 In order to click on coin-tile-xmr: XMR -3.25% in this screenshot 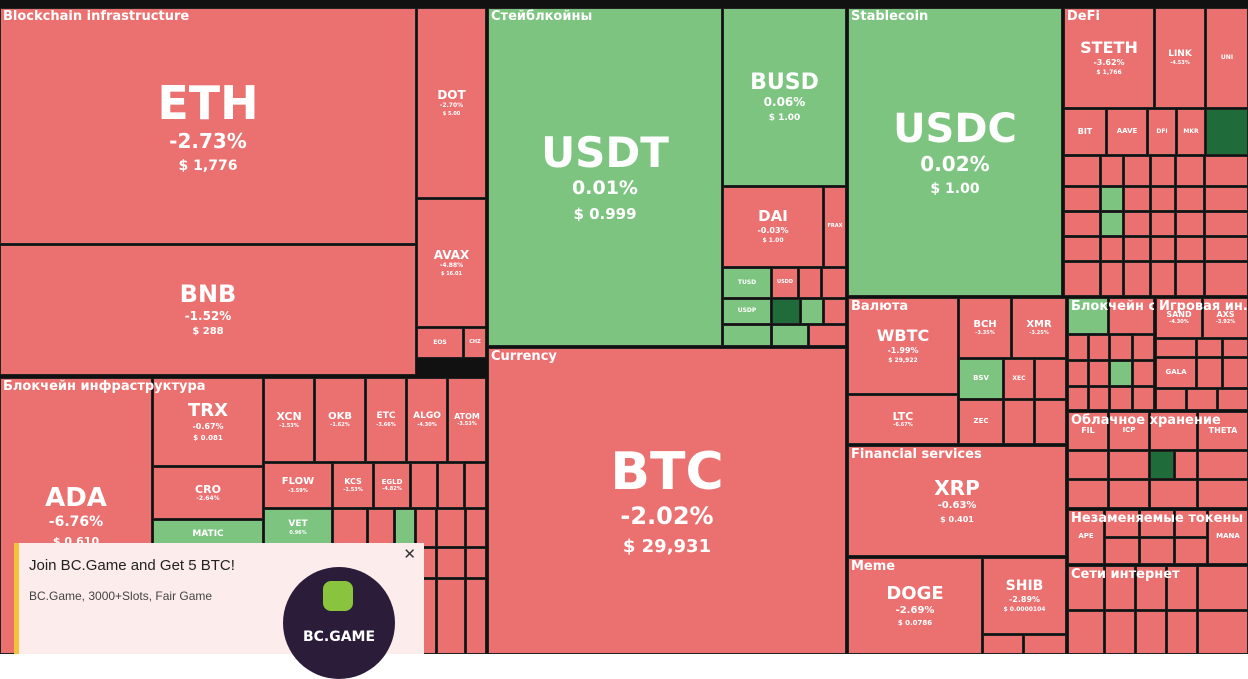, I will do `click(1039, 328)`.